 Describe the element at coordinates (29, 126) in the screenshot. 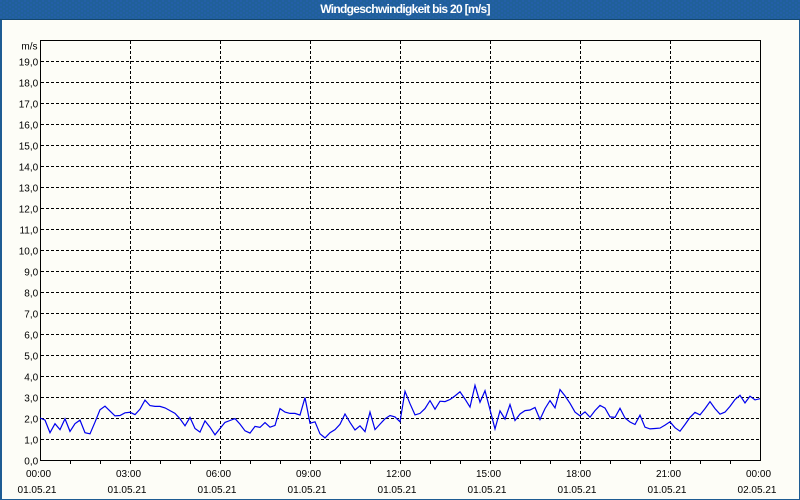

I see `svg-text: 16,0` at that location.